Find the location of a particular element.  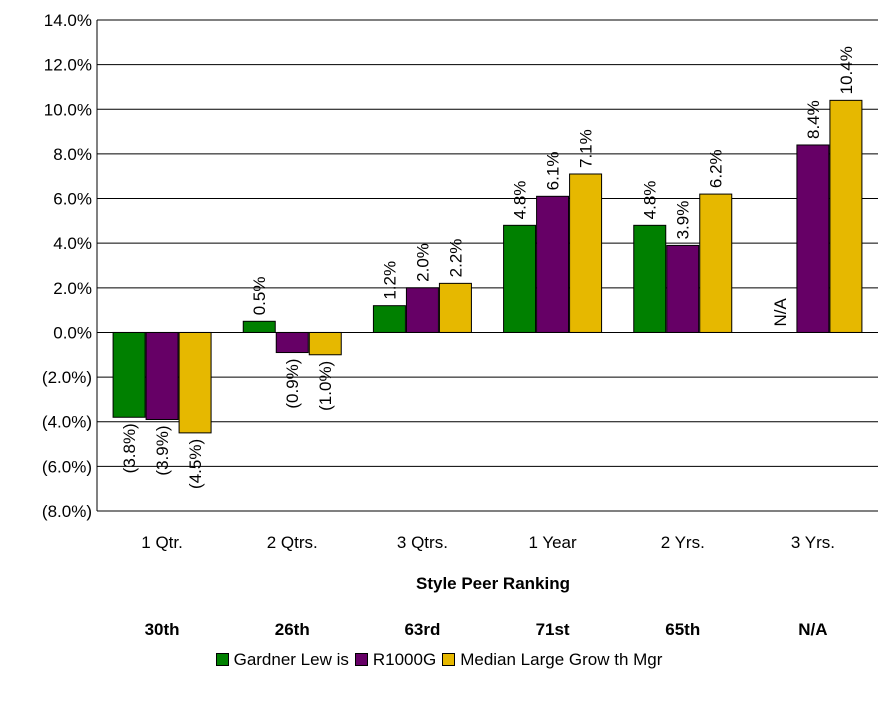

data-label: (0.9%) is located at coordinates (292, 384).